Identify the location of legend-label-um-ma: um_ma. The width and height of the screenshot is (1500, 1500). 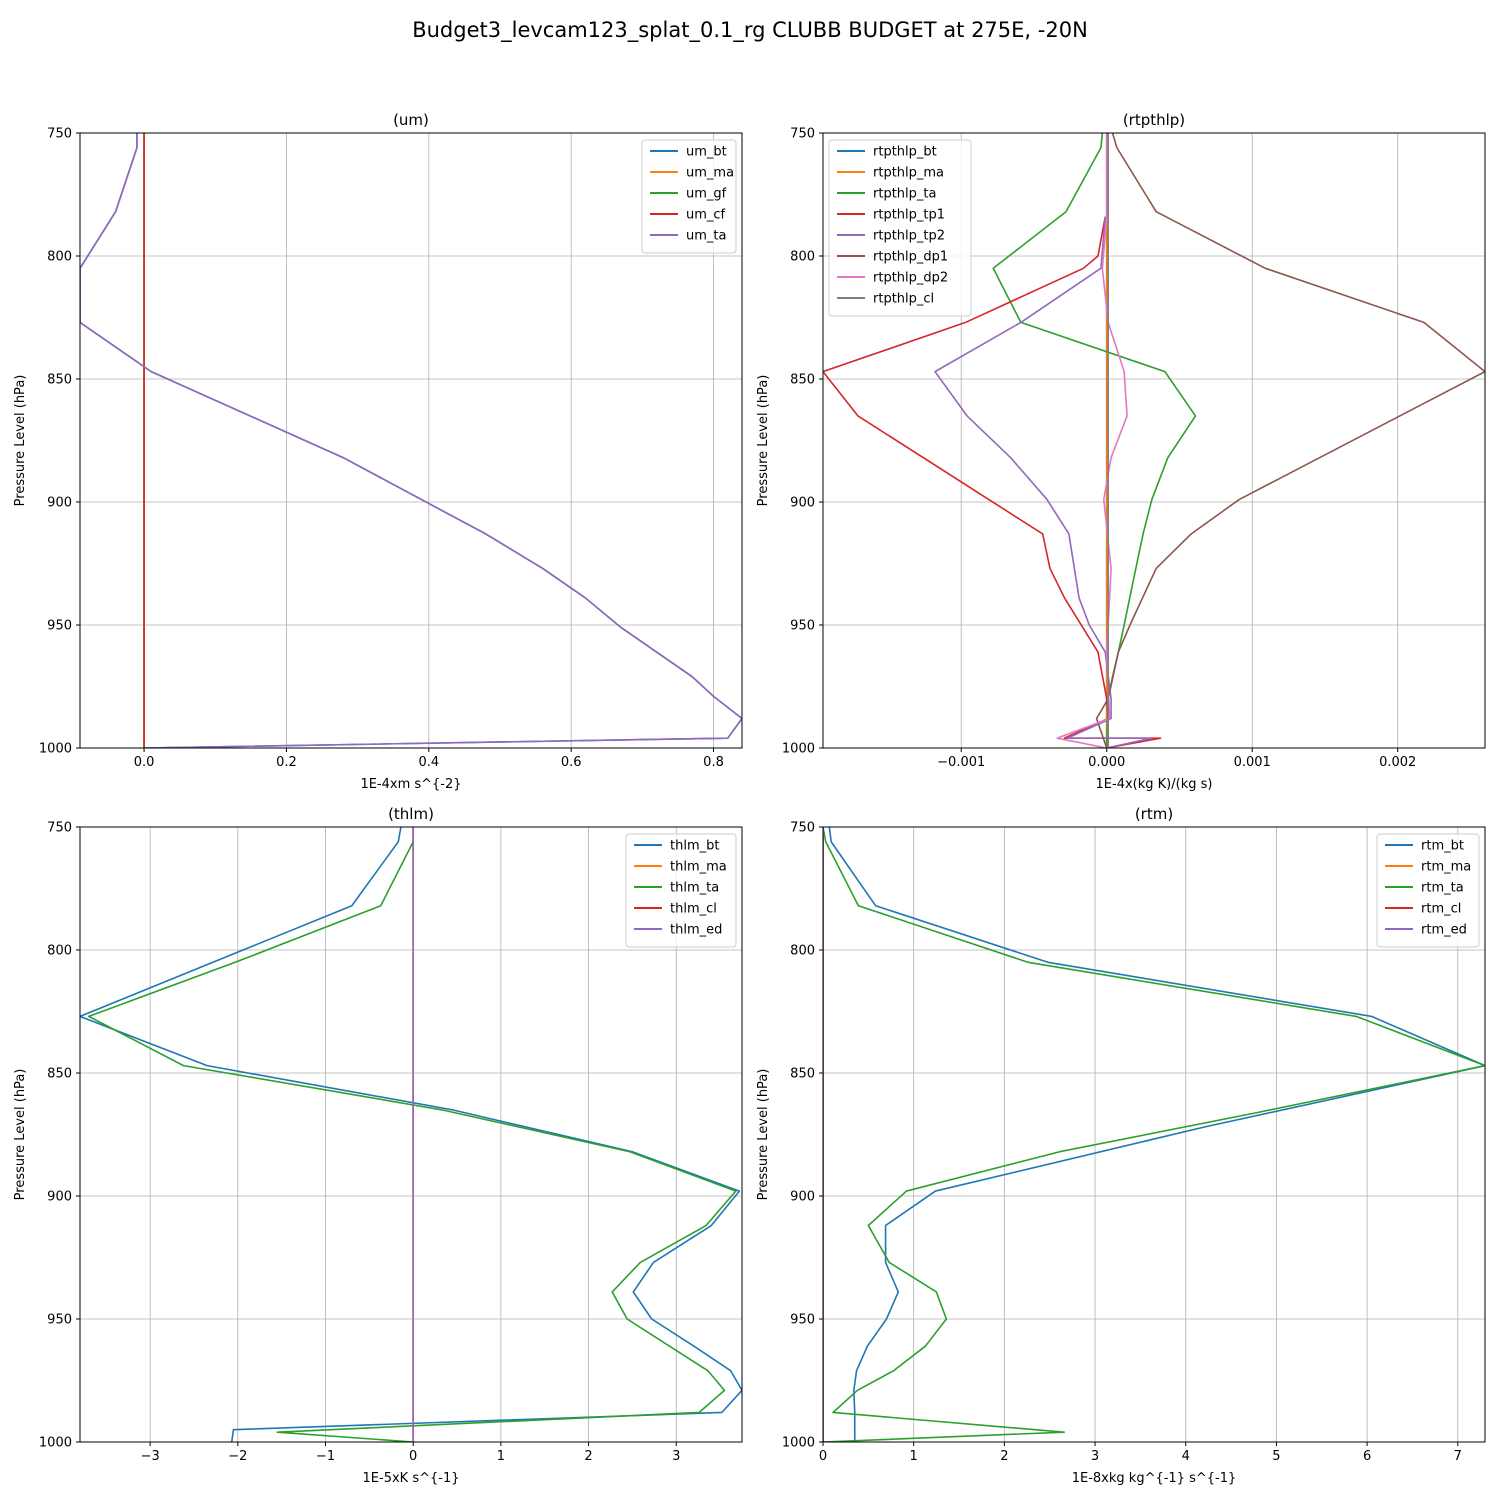
(710, 173).